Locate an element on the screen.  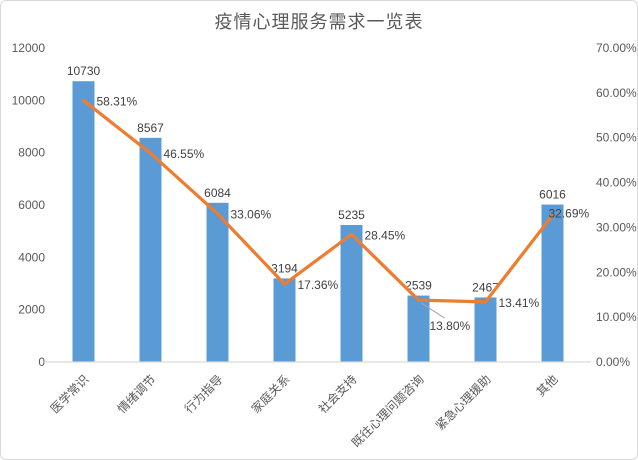
secondary-axis-tick-label: 30.00% is located at coordinates (616, 227).